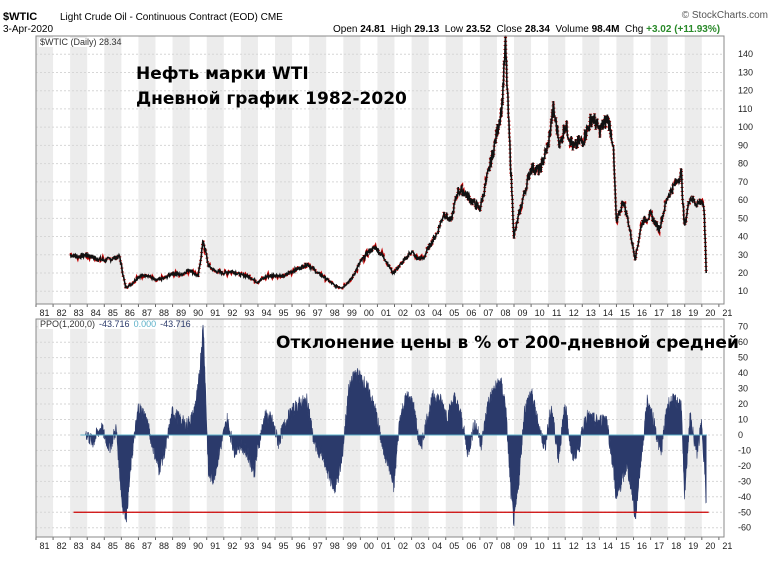 The image size is (773, 566). Describe the element at coordinates (710, 546) in the screenshot. I see `x-tick-label: 20` at that location.